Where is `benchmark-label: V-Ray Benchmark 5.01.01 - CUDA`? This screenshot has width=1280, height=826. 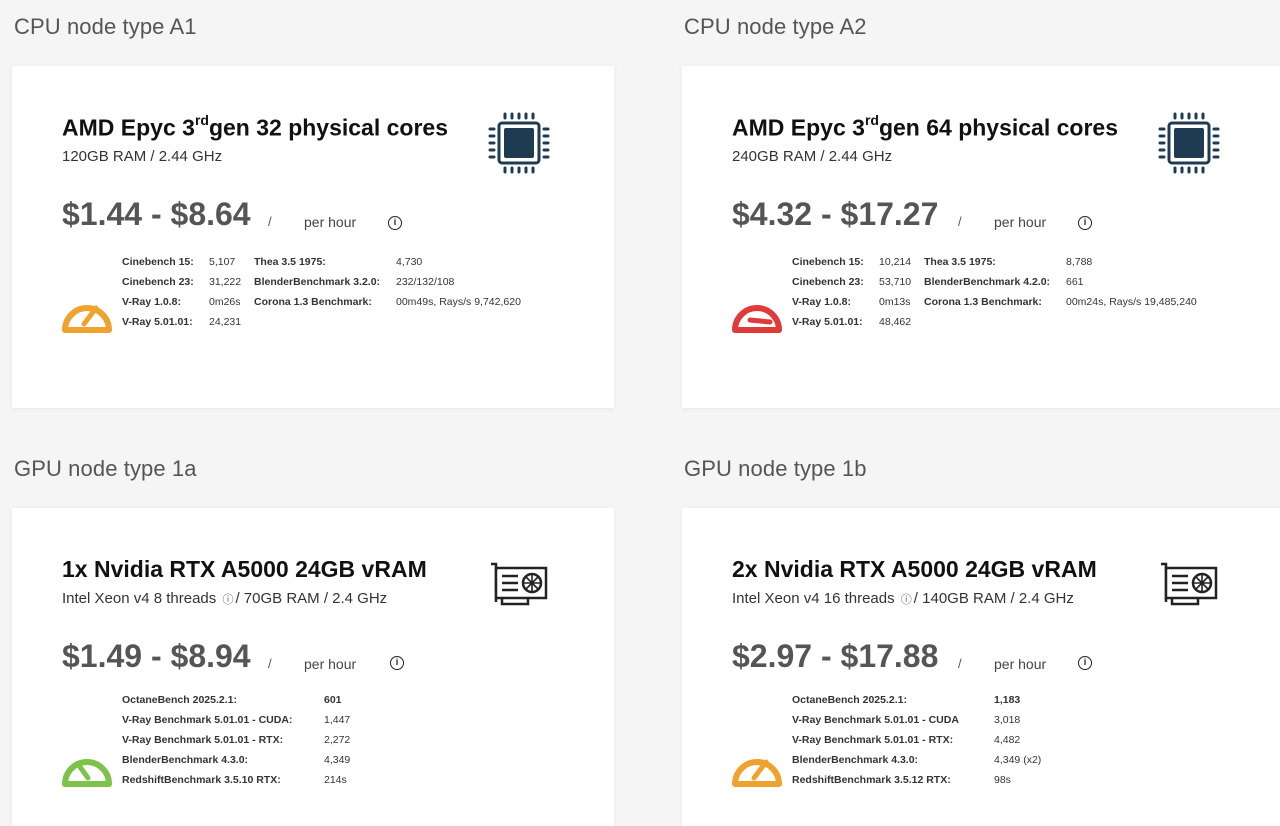 benchmark-label: V-Ray Benchmark 5.01.01 - CUDA is located at coordinates (875, 720).